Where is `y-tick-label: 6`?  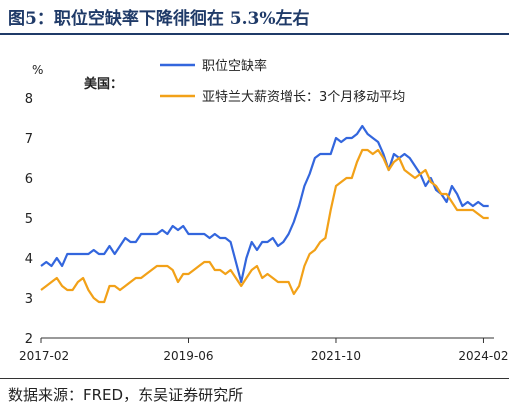 y-tick-label: 6 is located at coordinates (29, 179).